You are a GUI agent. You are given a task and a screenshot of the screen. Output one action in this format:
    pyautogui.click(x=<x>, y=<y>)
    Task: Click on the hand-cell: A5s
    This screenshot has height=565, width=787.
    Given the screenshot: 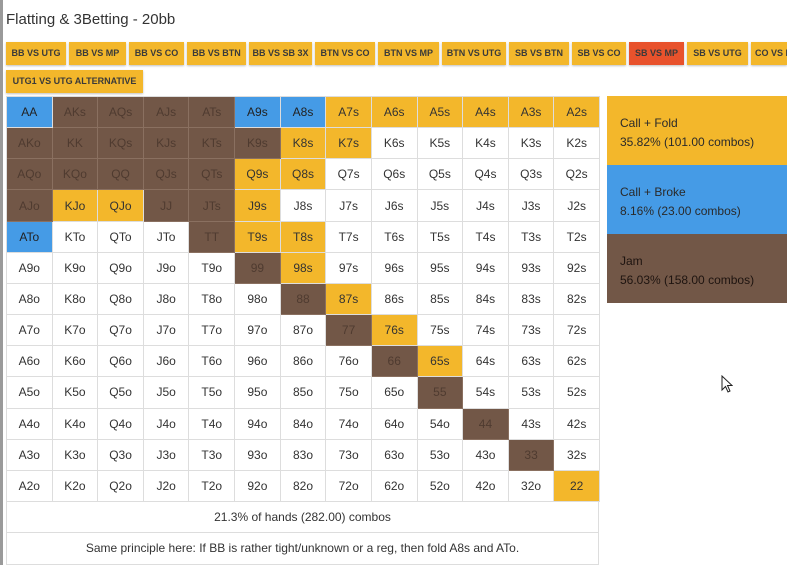 What is the action you would take?
    pyautogui.click(x=440, y=113)
    